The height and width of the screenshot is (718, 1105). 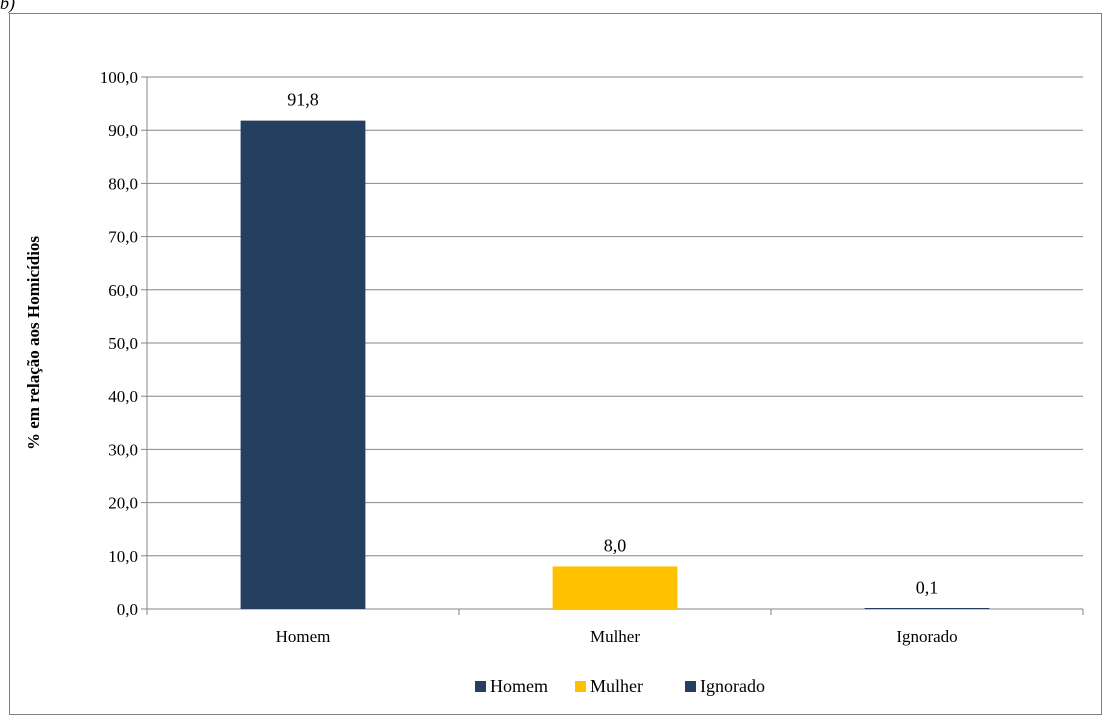 What do you see at coordinates (33, 343) in the screenshot?
I see `y-axis-label: % em relação aos Homicídios` at bounding box center [33, 343].